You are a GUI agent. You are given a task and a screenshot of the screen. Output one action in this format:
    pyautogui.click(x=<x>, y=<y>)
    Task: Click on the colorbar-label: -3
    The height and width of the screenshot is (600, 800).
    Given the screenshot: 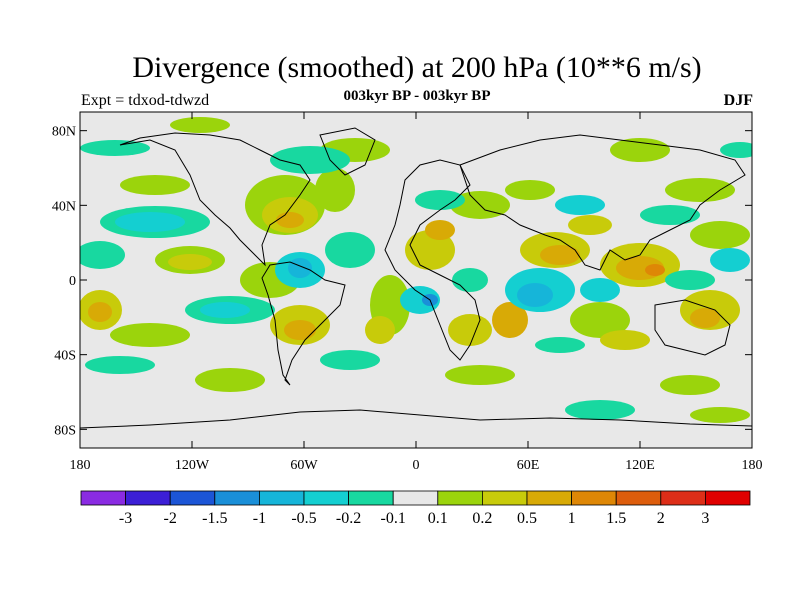 What is the action you would take?
    pyautogui.click(x=125, y=518)
    